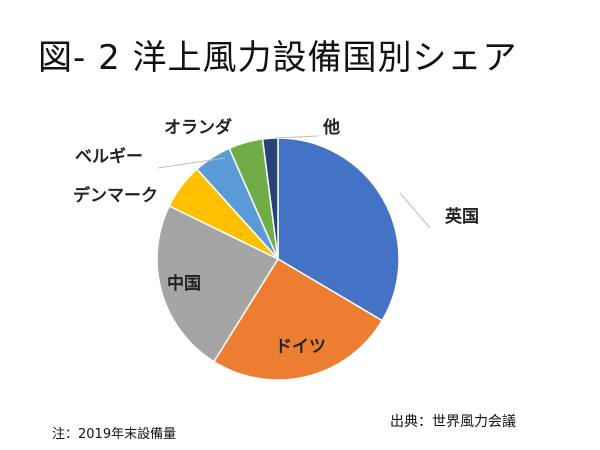  Describe the element at coordinates (278, 58) in the screenshot. I see `chart-title: 図- 2 洋上風力設備国別シェア` at that location.